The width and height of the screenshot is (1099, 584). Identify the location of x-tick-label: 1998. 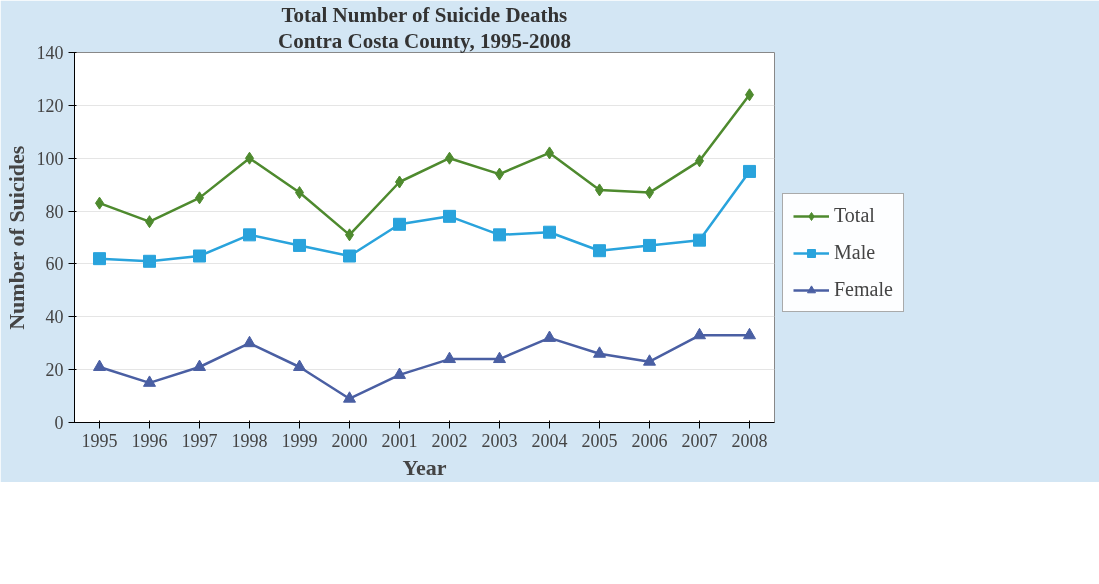
(249, 440).